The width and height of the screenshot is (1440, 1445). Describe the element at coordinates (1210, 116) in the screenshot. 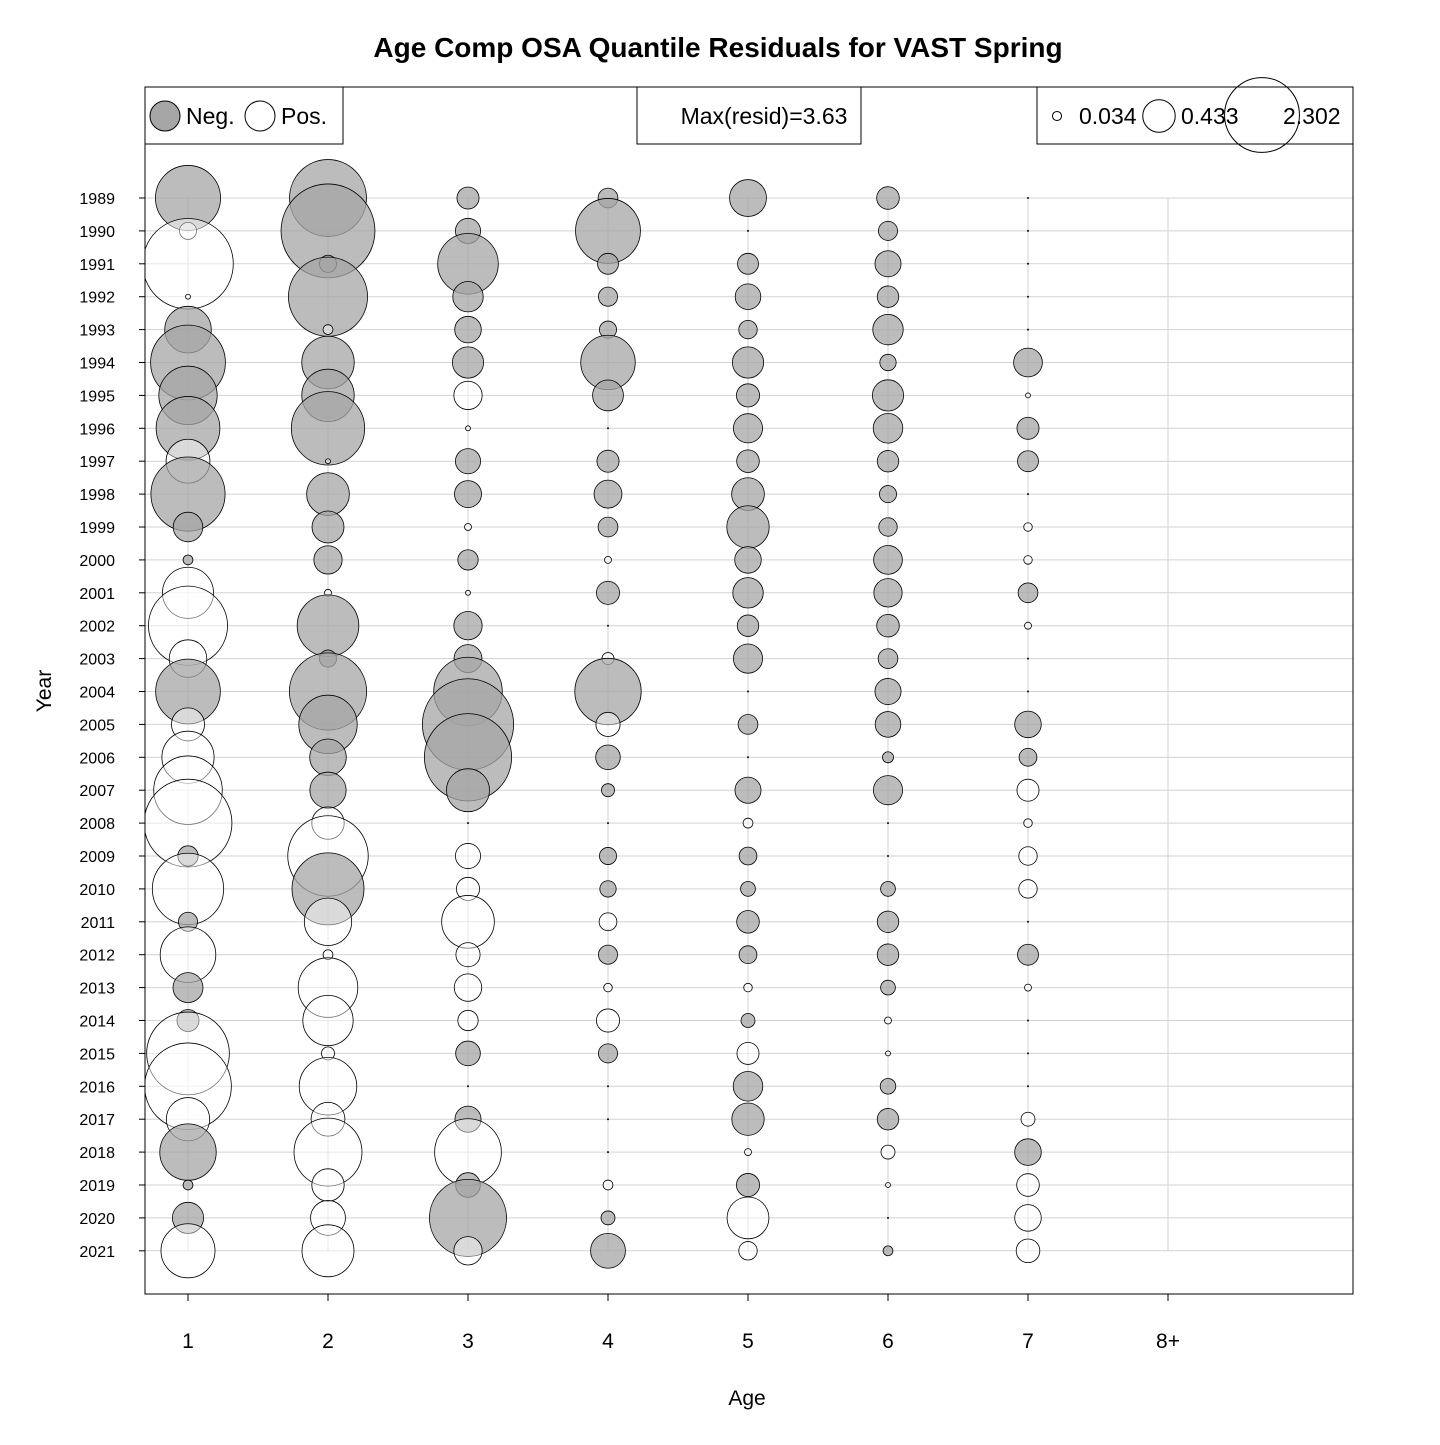

I see `legend-size-label-medium: 0.433` at that location.